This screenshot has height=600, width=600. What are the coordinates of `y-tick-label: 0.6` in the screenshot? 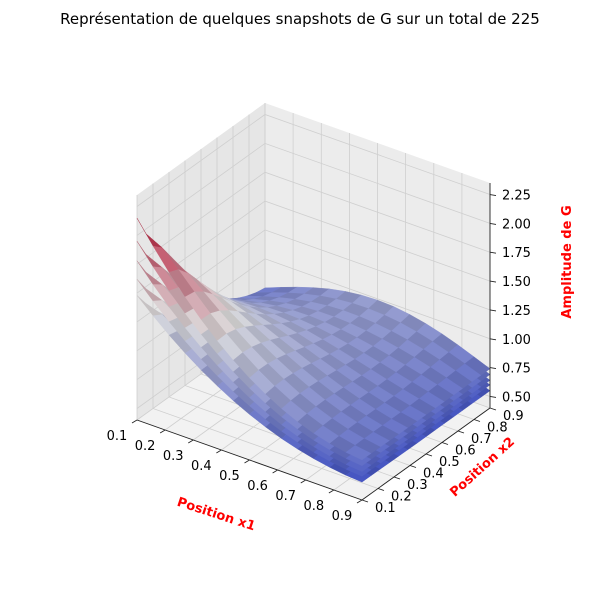 It's located at (465, 451).